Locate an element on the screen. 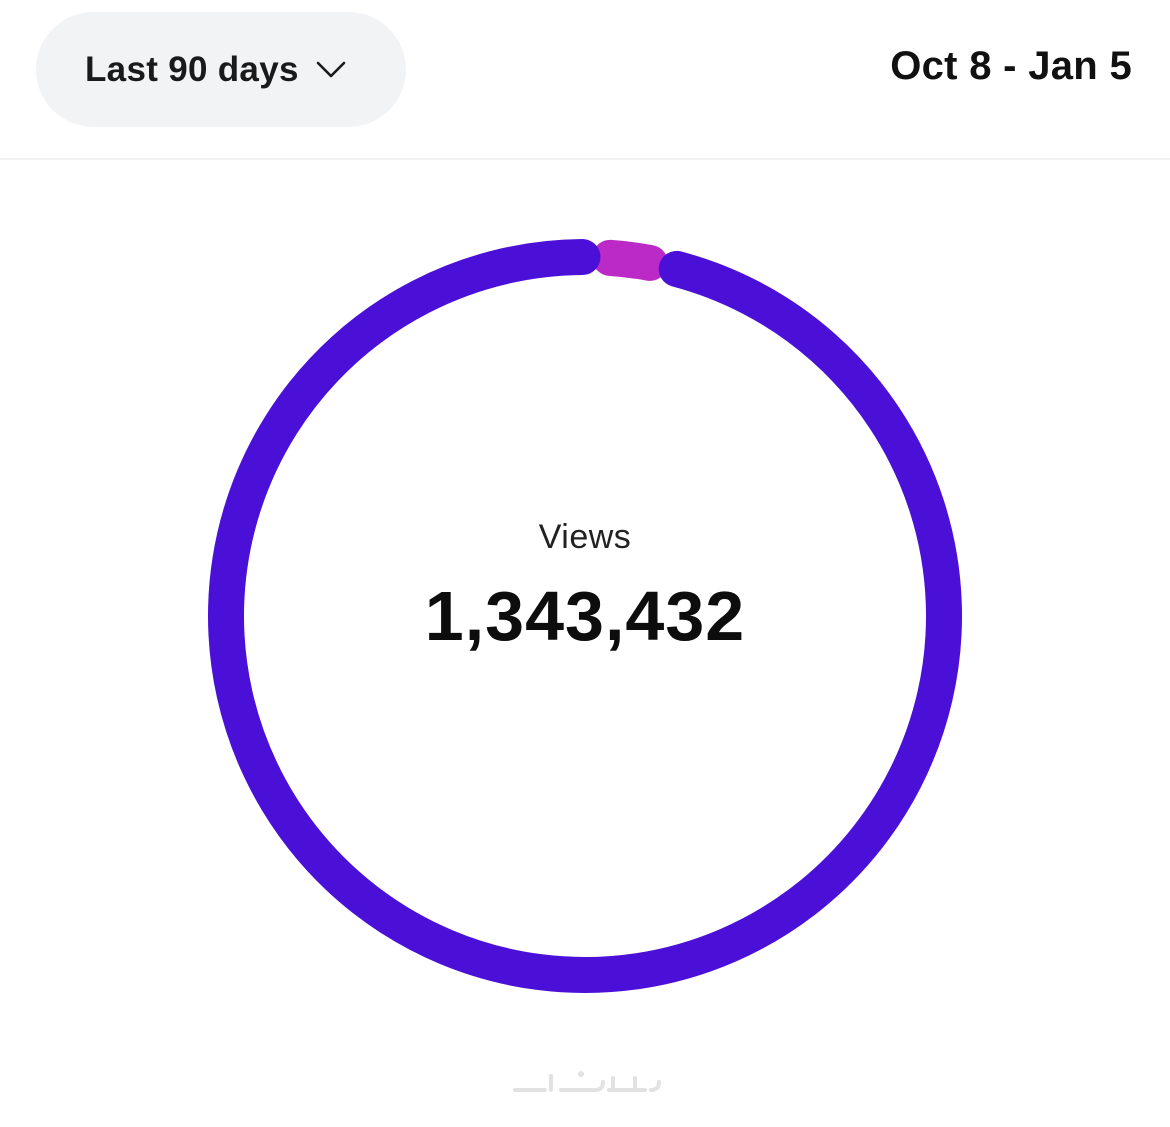 The height and width of the screenshot is (1127, 1170). metric-label: Views is located at coordinates (585, 537).